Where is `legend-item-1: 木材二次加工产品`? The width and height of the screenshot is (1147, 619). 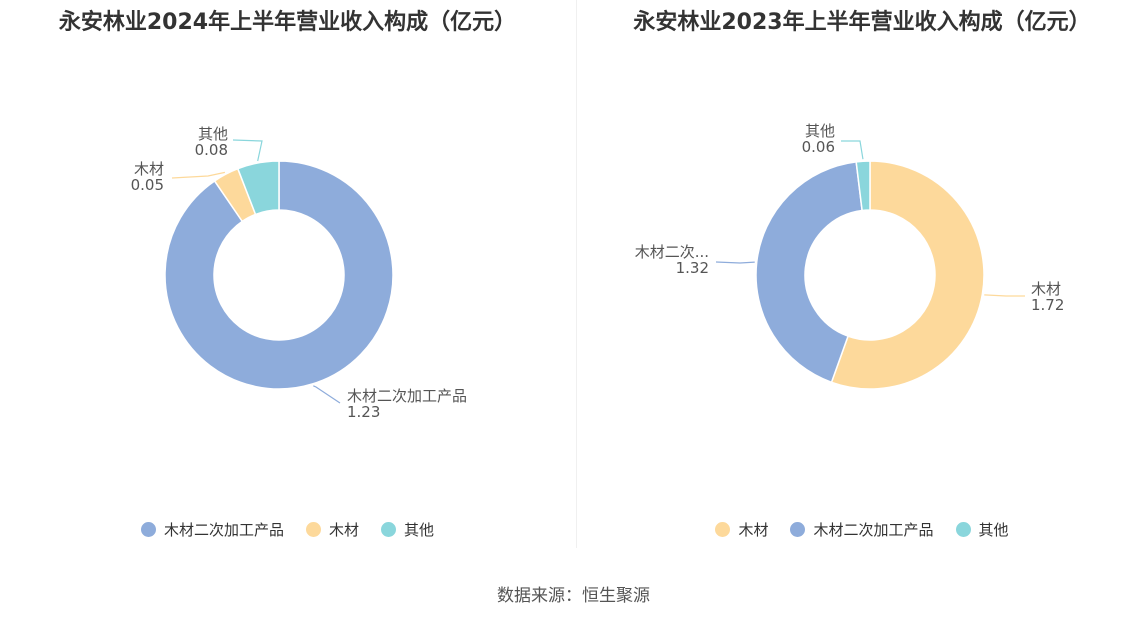
legend-item-1: 木材二次加工产品 is located at coordinates (862, 529).